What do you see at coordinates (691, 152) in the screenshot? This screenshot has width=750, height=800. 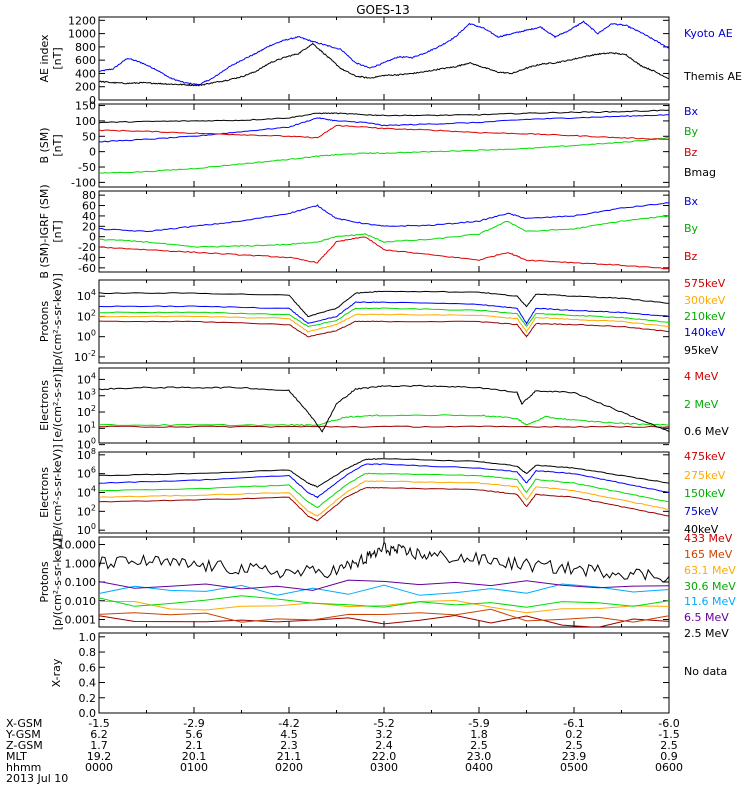 I see `legend-bz: Bz` at bounding box center [691, 152].